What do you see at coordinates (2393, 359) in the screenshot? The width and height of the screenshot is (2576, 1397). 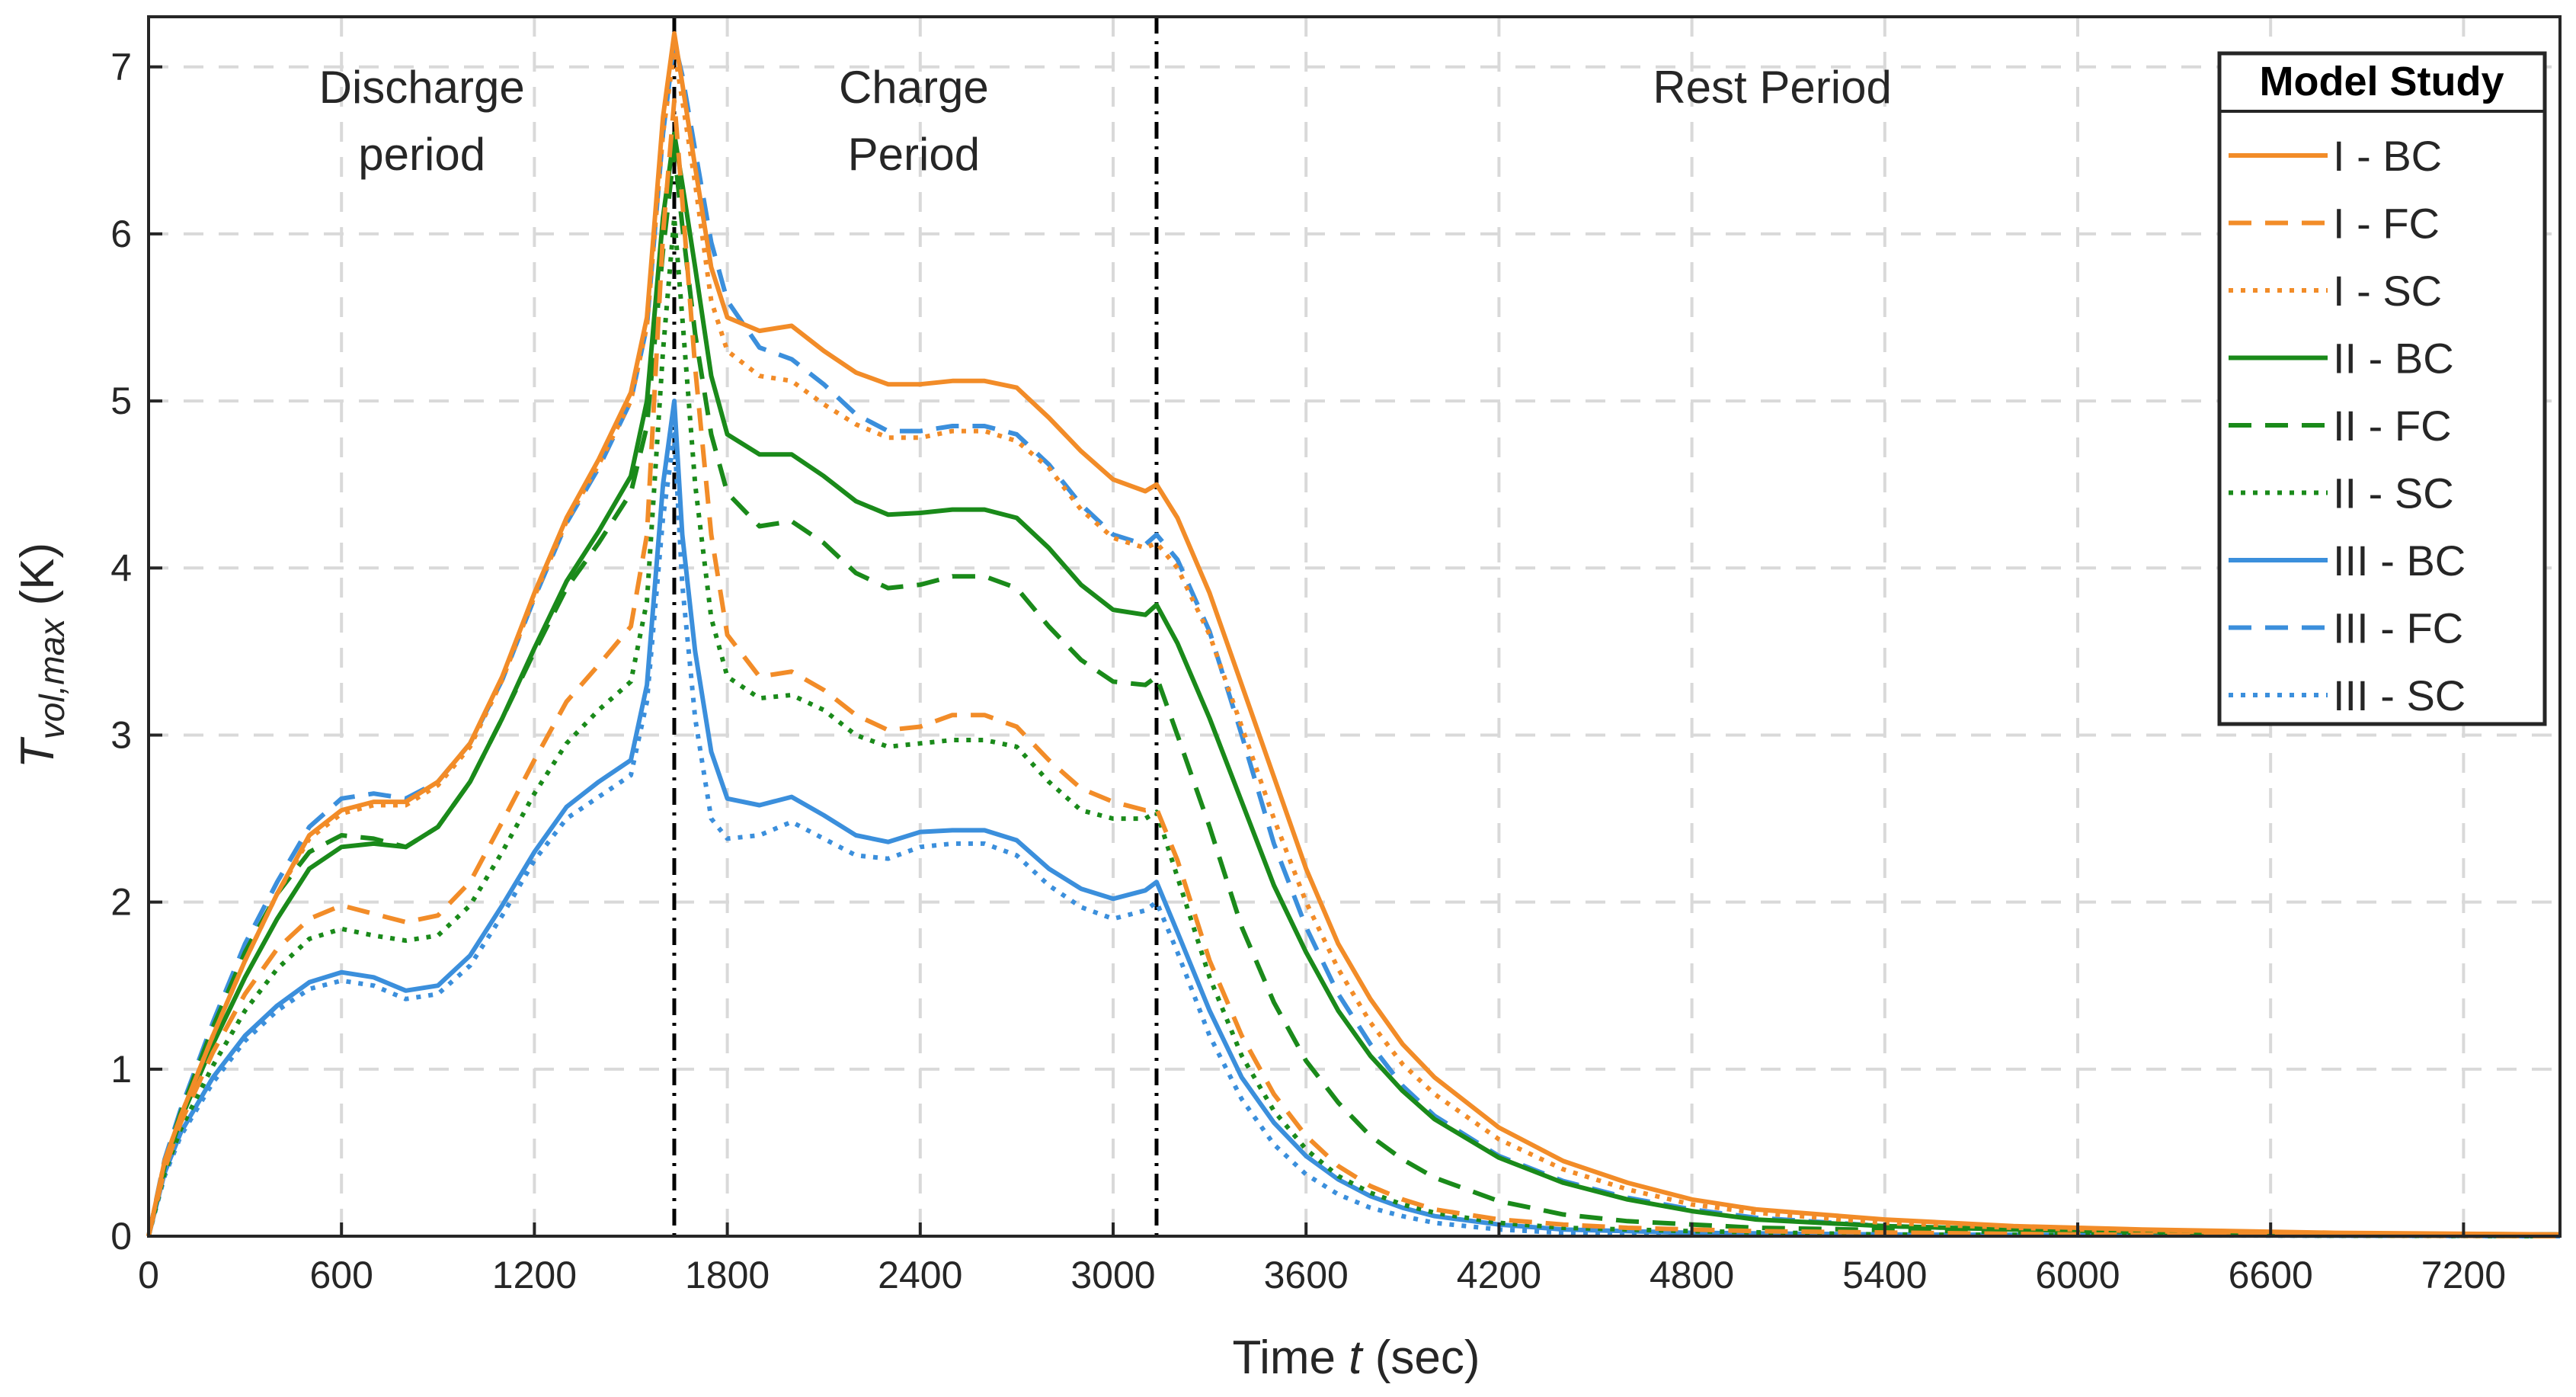 I see `legend-label: II - BC` at bounding box center [2393, 359].